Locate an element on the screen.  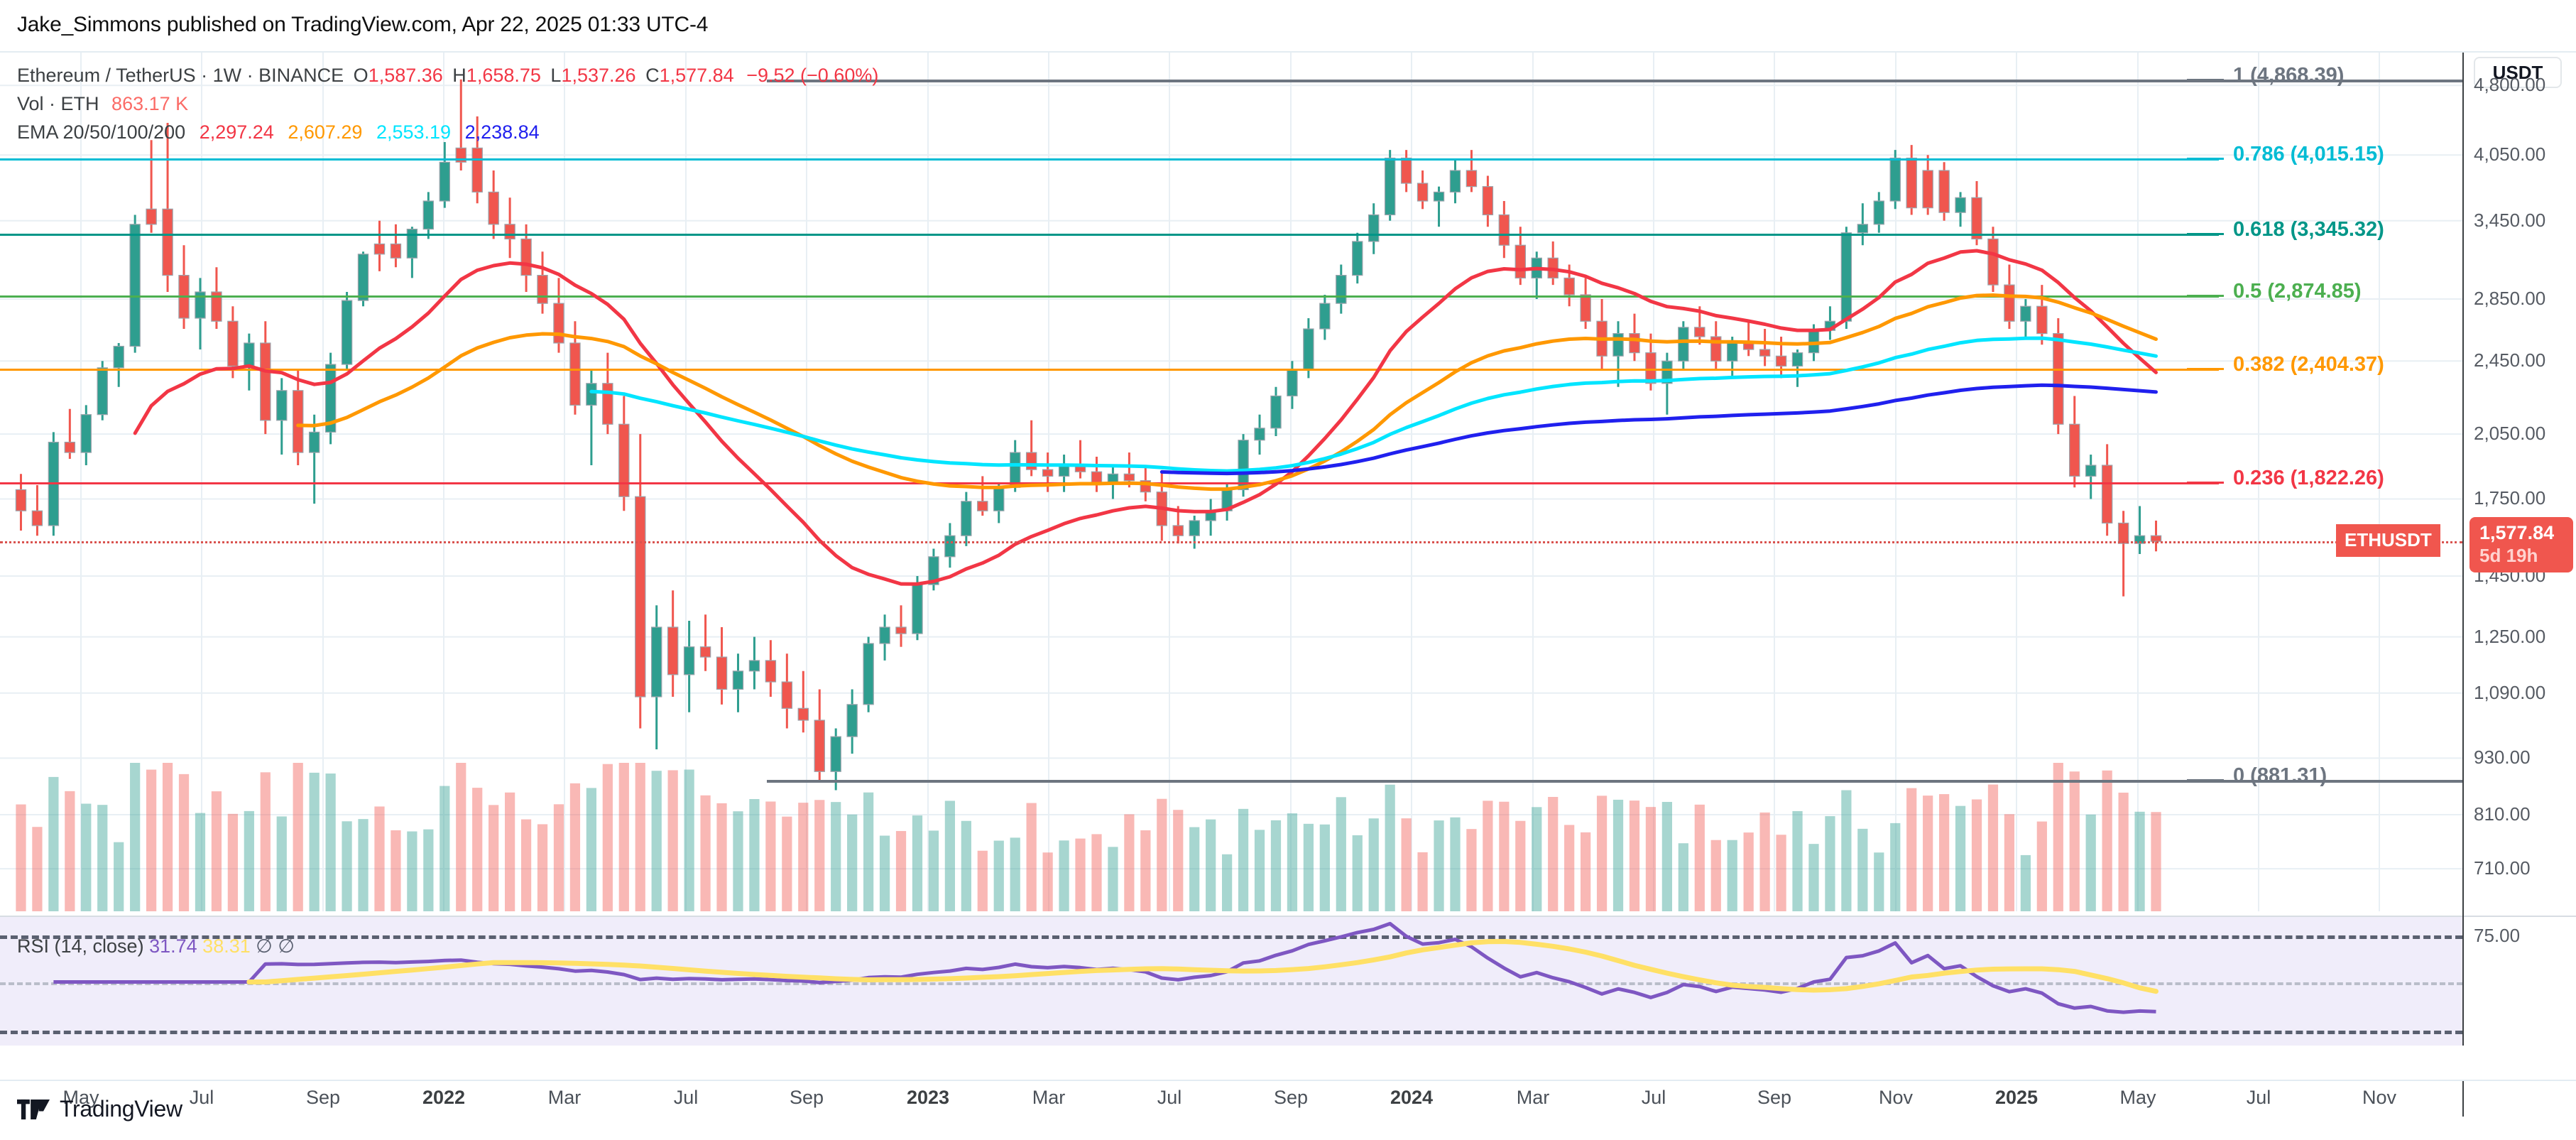
price-axis-tick: 3,450.00 is located at coordinates (2510, 220).